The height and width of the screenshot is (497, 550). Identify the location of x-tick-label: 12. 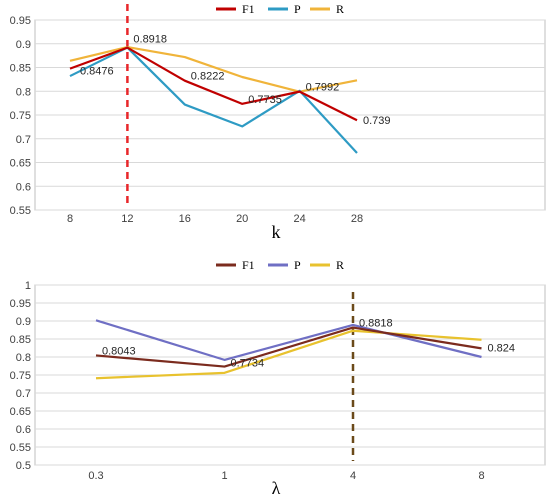
(127, 219).